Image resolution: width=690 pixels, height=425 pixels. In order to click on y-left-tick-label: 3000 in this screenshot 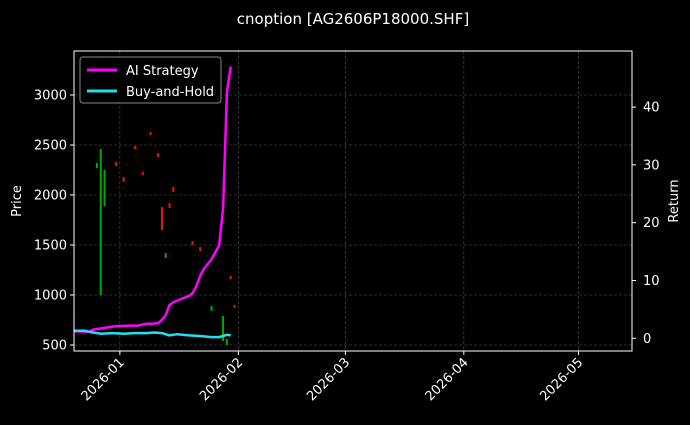, I will do `click(50, 96)`.